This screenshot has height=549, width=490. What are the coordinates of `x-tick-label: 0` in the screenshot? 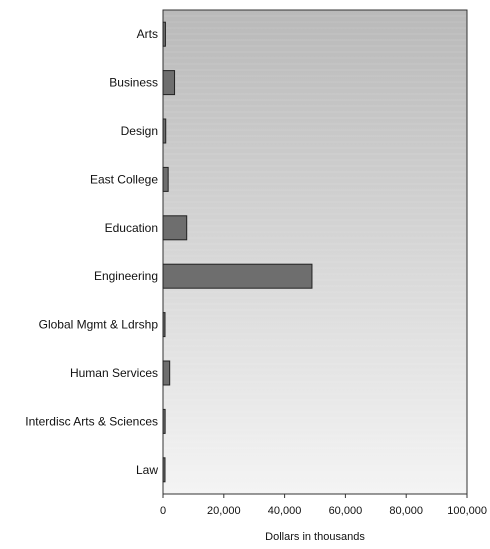 It's located at (163, 511).